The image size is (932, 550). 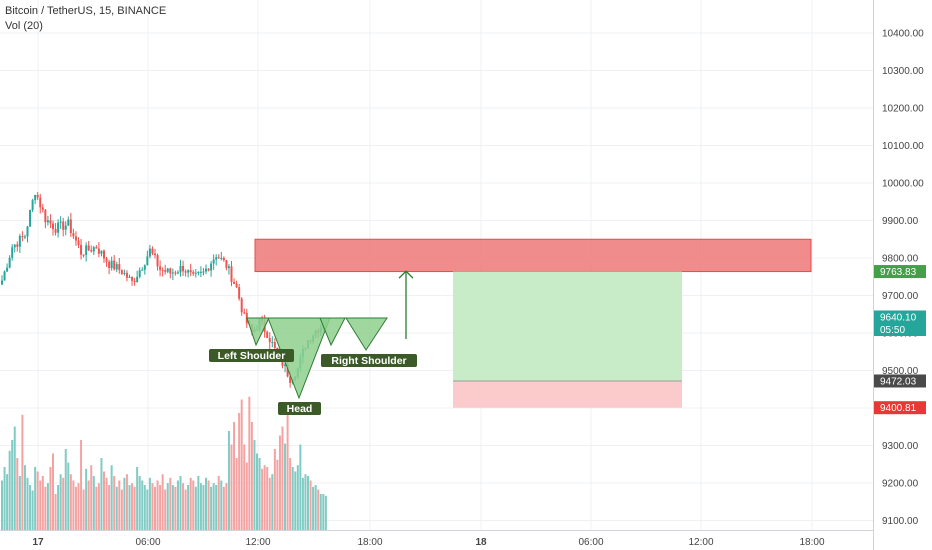 What do you see at coordinates (86, 11) in the screenshot?
I see `symbol-title: Bitcoin / TetherUS, 15, BINANCE` at bounding box center [86, 11].